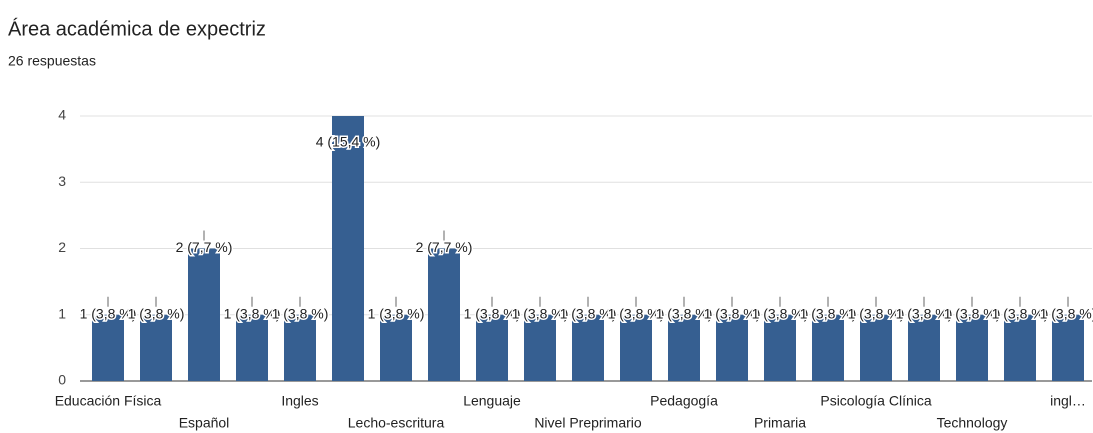 The height and width of the screenshot is (433, 1093). I want to click on x-tick-label: Lecho-escritura, so click(396, 423).